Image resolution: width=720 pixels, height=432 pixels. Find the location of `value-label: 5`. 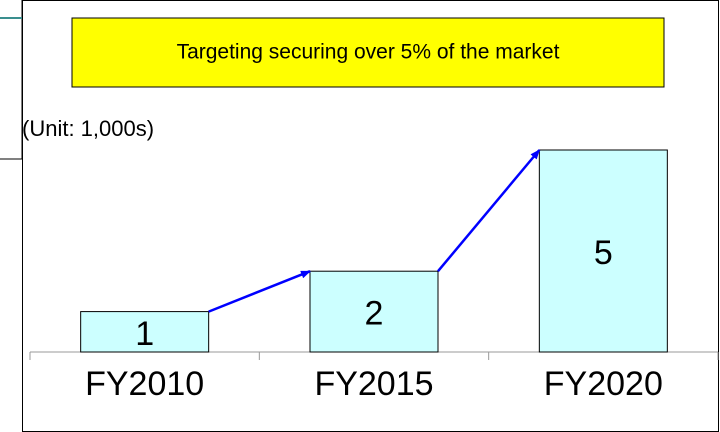

value-label: 5 is located at coordinates (603, 253).